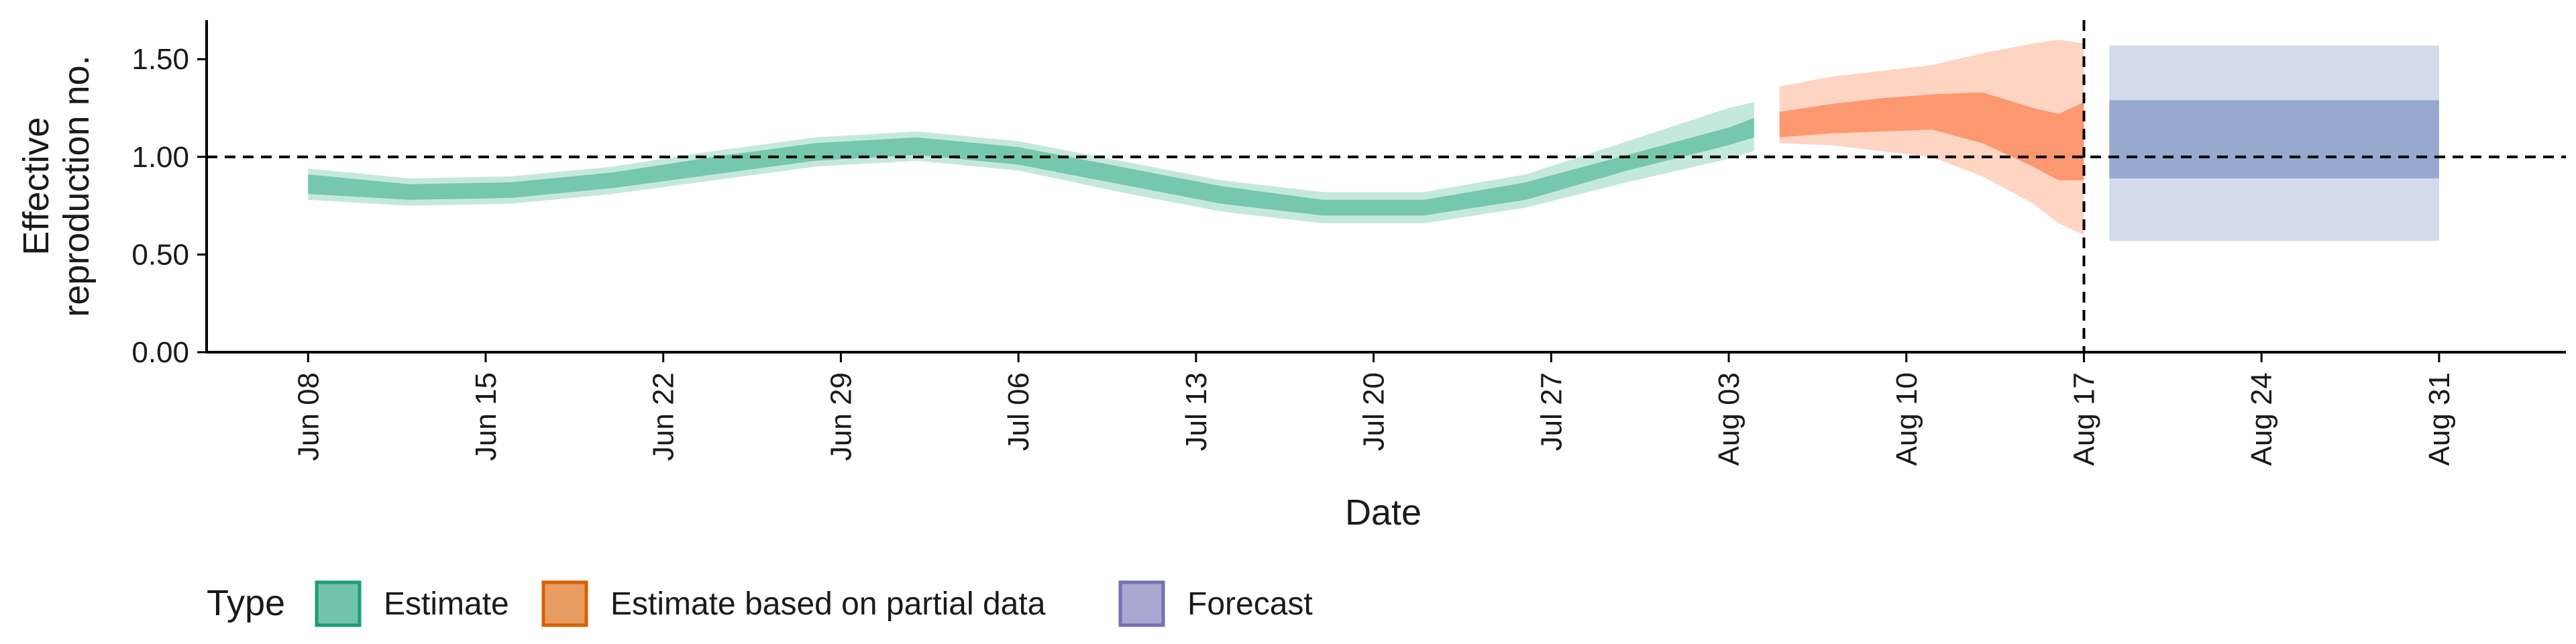 This screenshot has height=644, width=2576. I want to click on x-tick-label: Aug 03, so click(1729, 419).